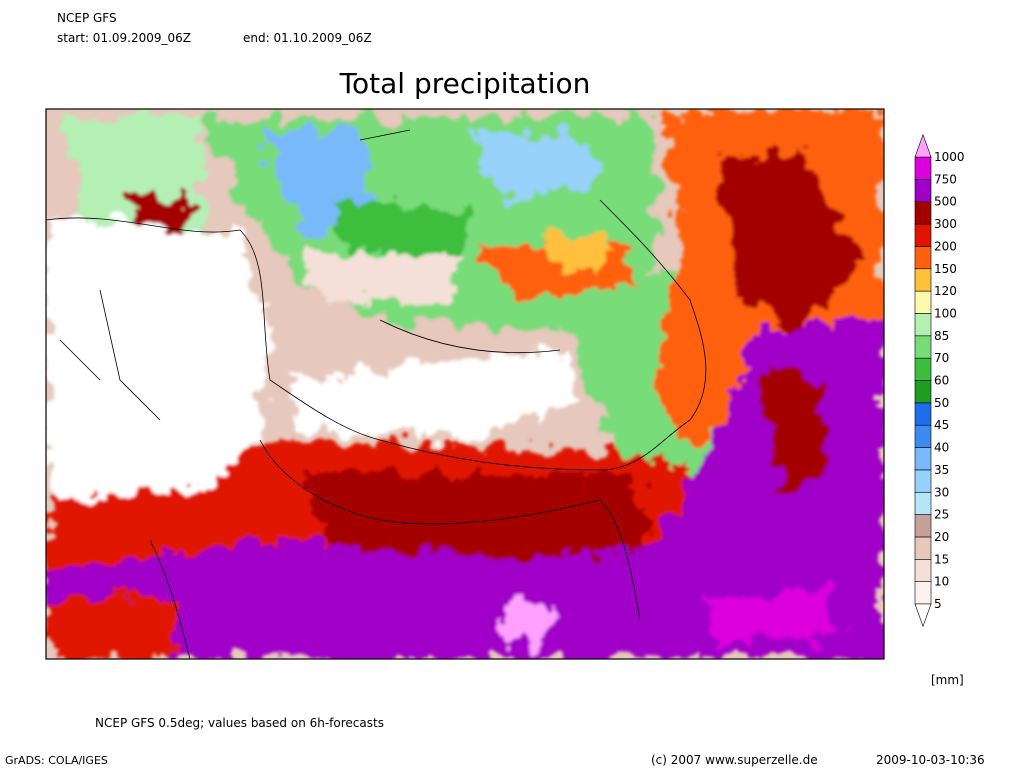  I want to click on colorbar-label: 50, so click(941, 403).